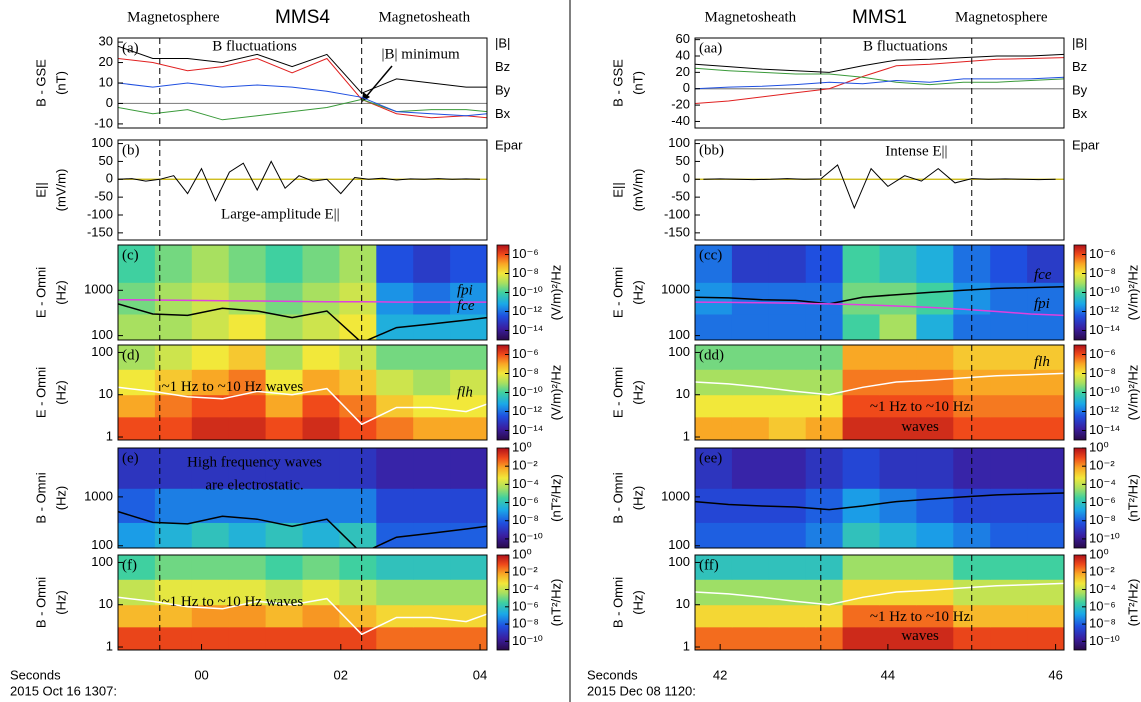  Describe the element at coordinates (130, 48) in the screenshot. I see `panel-label: (a)` at that location.